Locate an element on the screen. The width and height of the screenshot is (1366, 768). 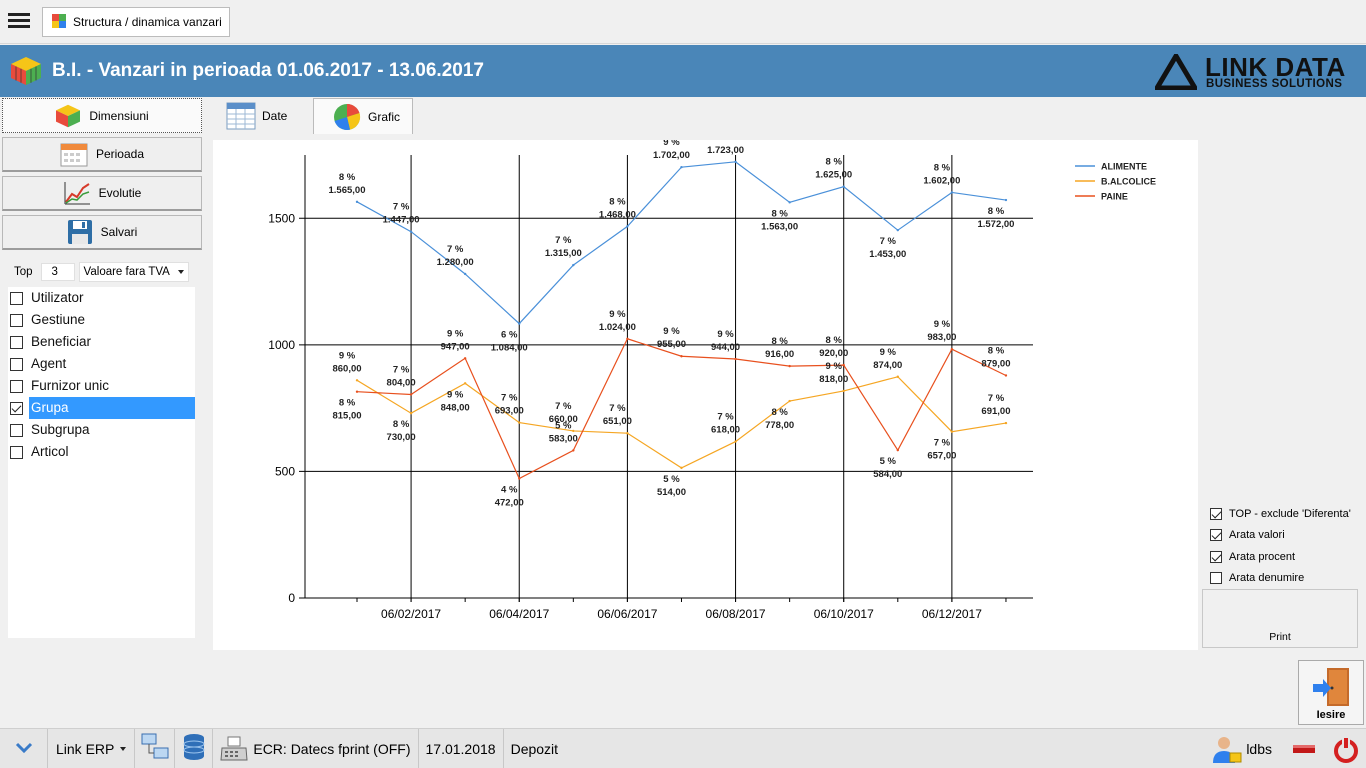
dimension-label: Utilizator is located at coordinates (57, 297).